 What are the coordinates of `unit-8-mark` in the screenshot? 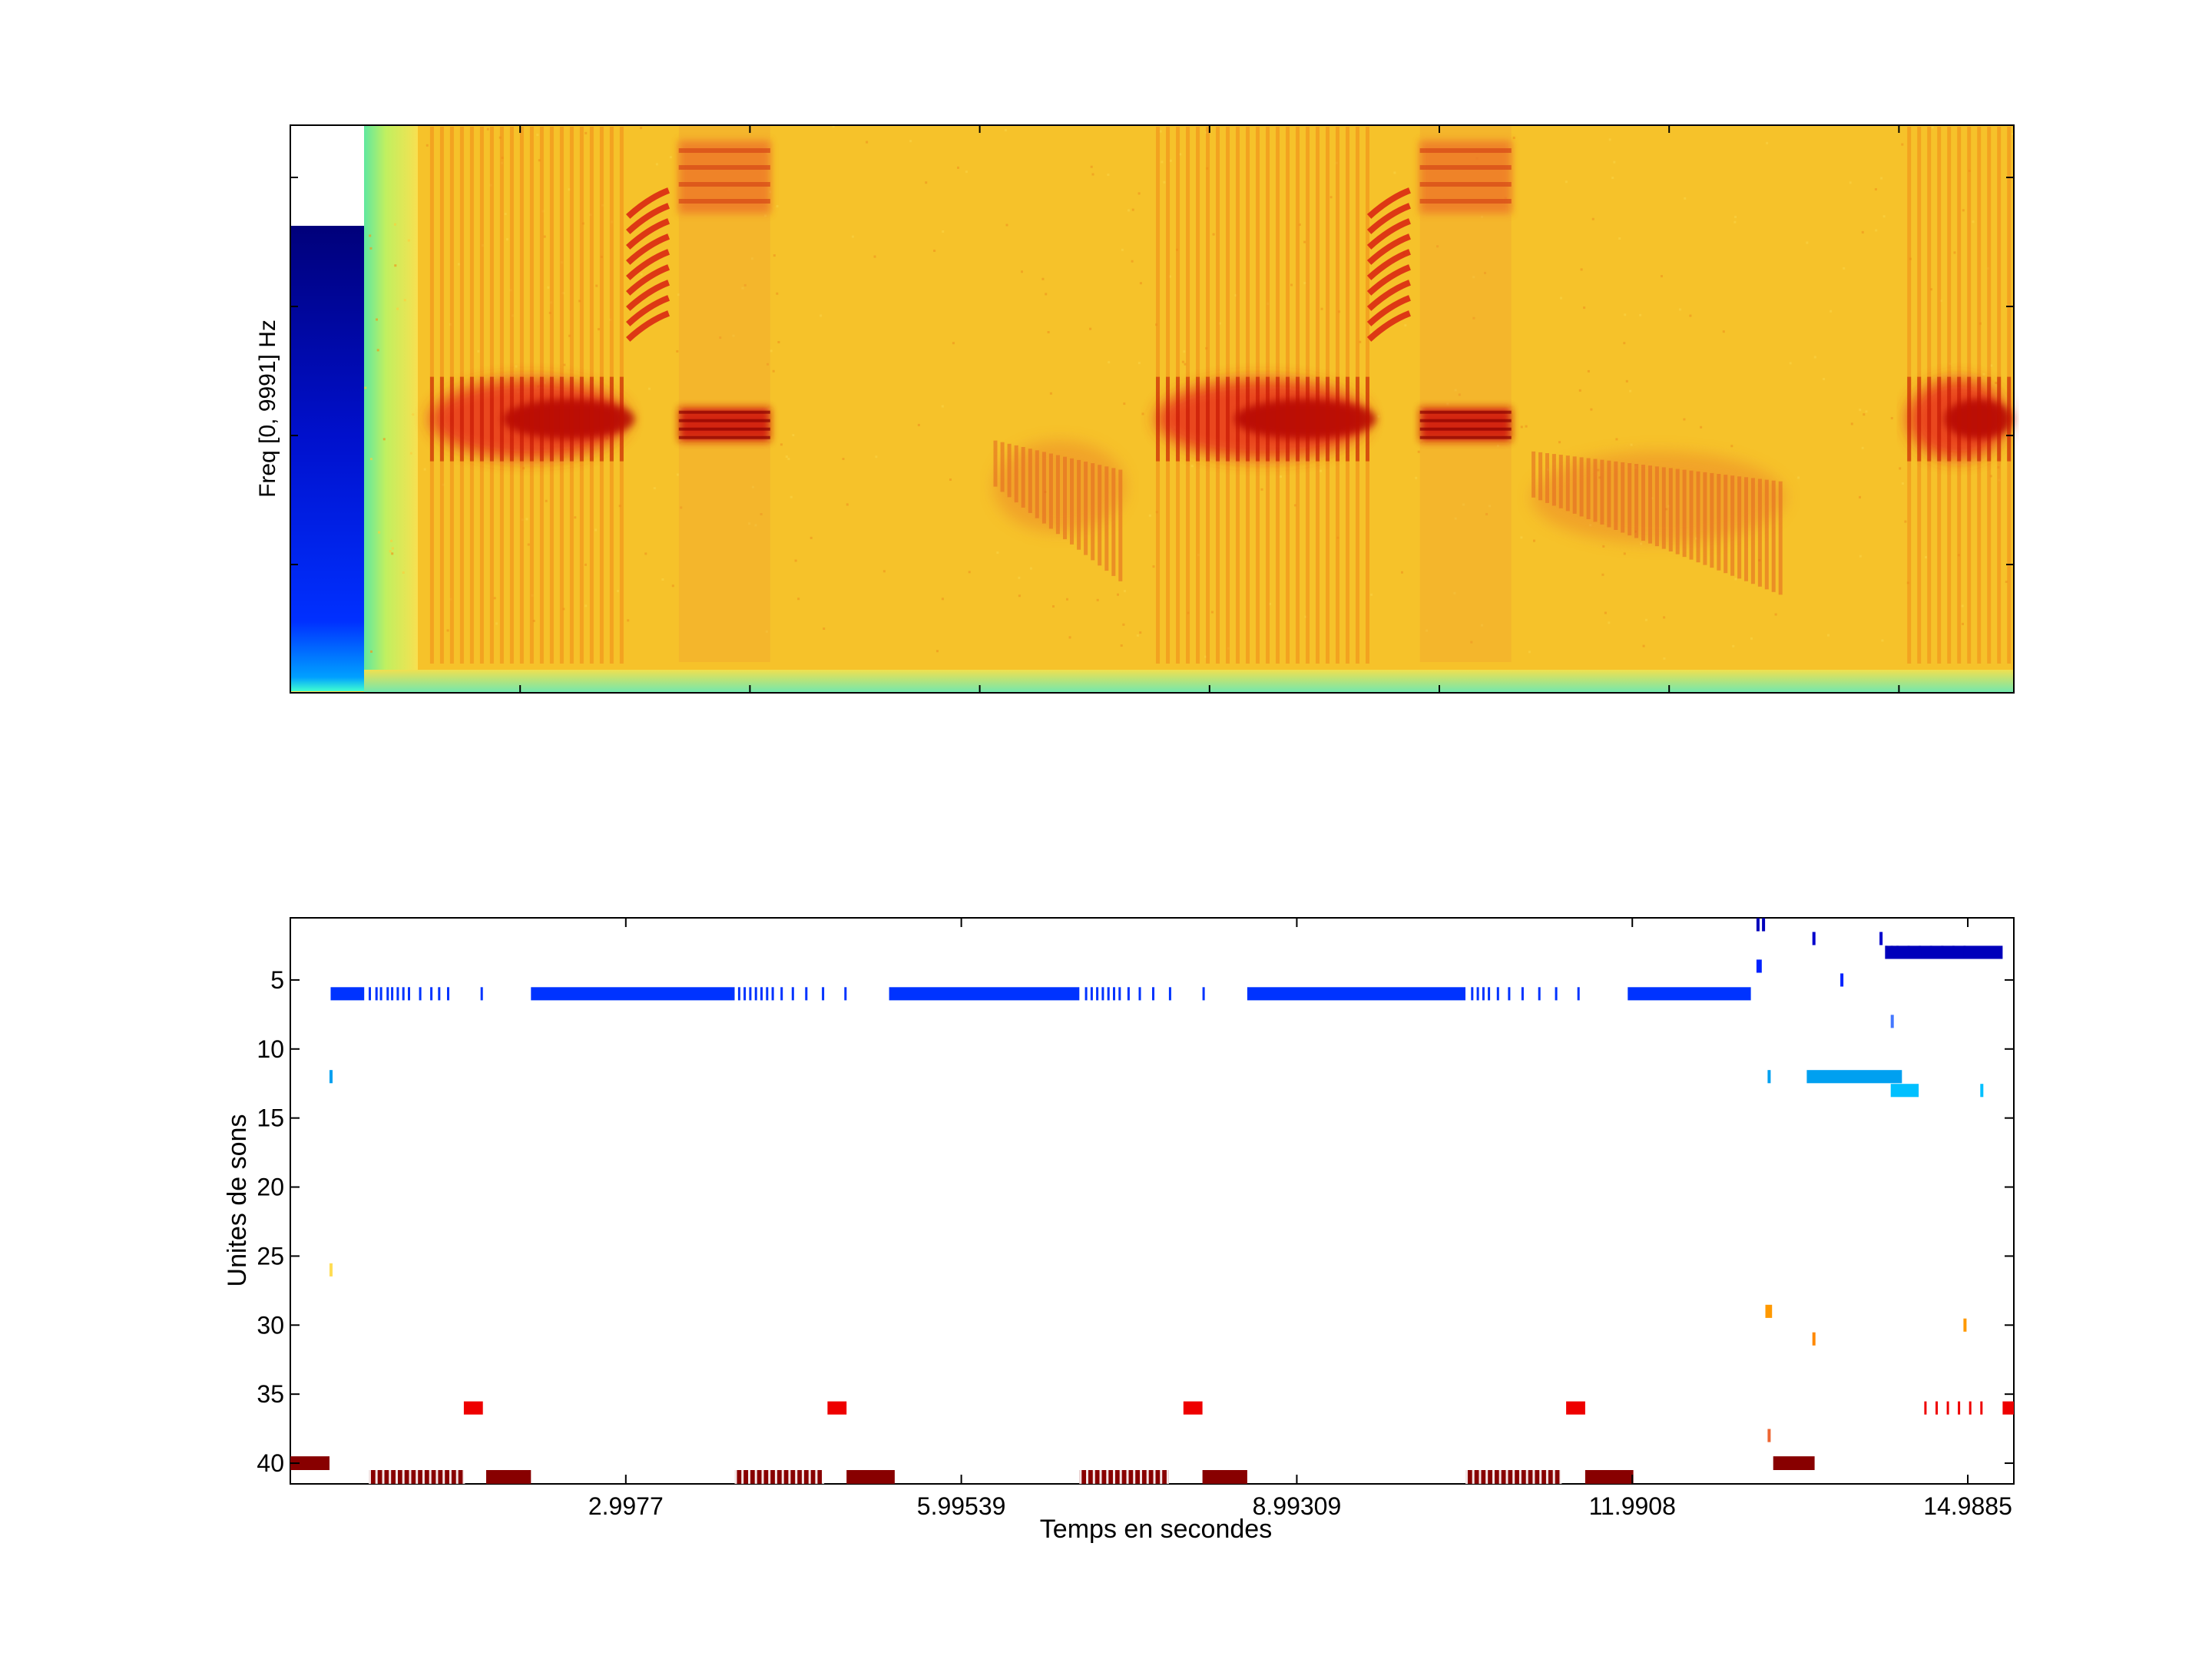 It's located at (1892, 1022).